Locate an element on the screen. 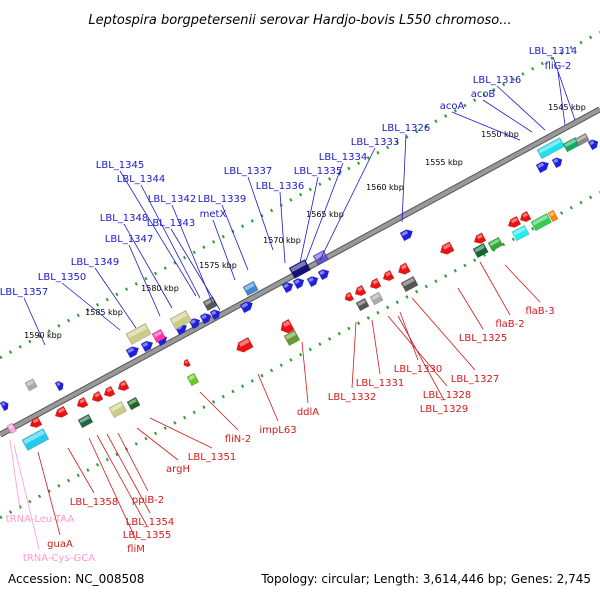 The width and height of the screenshot is (600, 600). label-flab-2: flaB-2 is located at coordinates (509, 324).